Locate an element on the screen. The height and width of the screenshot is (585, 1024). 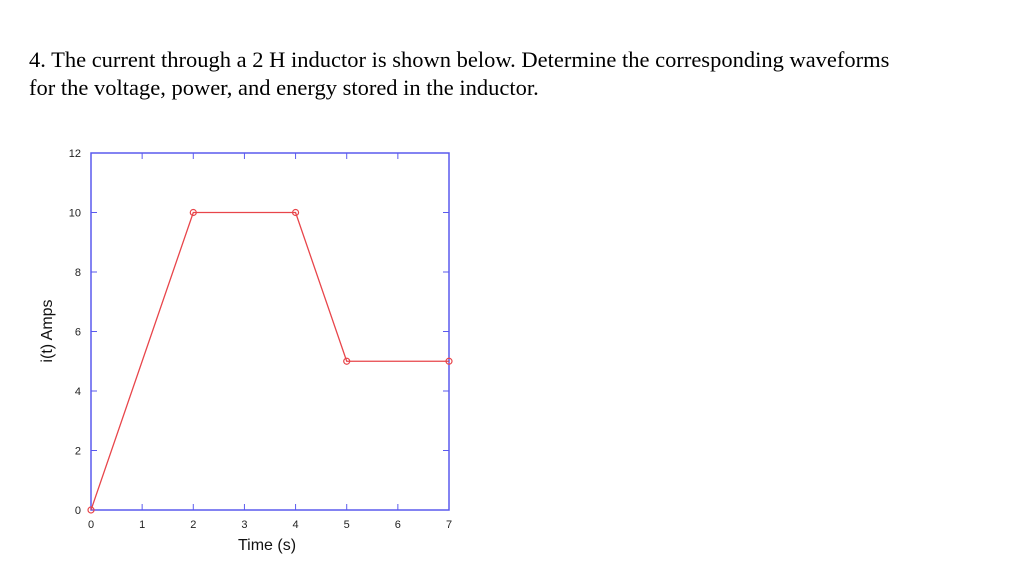
x-axis-label: Time (s) is located at coordinates (267, 545).